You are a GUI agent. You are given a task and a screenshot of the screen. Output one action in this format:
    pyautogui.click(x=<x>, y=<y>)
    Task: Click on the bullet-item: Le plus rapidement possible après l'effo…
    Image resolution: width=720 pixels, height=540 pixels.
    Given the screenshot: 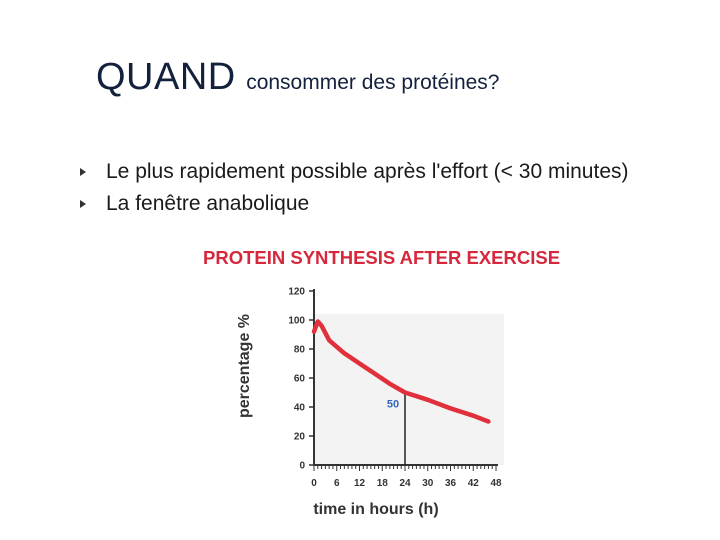 What is the action you would take?
    pyautogui.click(x=354, y=172)
    